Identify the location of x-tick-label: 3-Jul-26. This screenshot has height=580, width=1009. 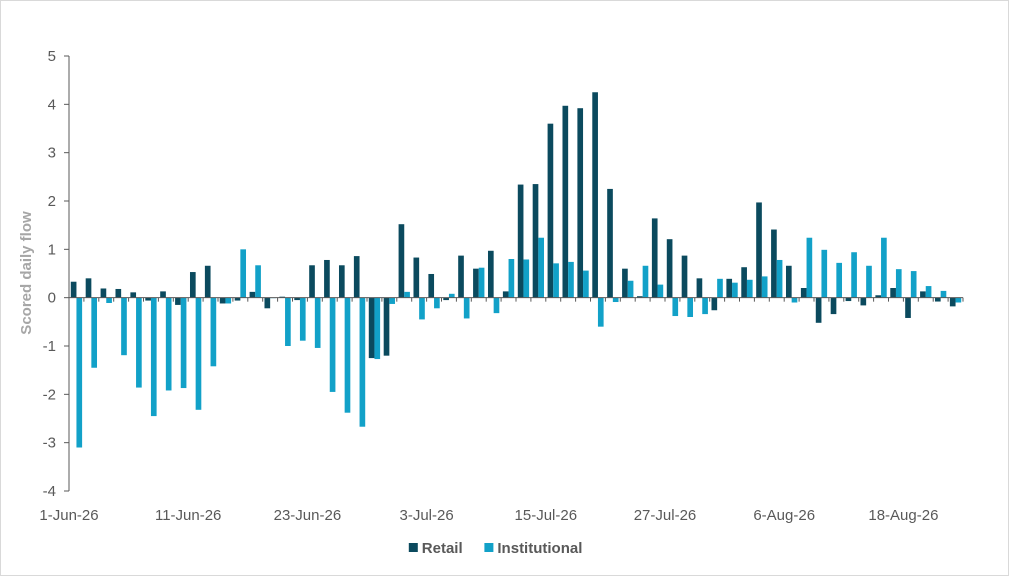
(426, 515).